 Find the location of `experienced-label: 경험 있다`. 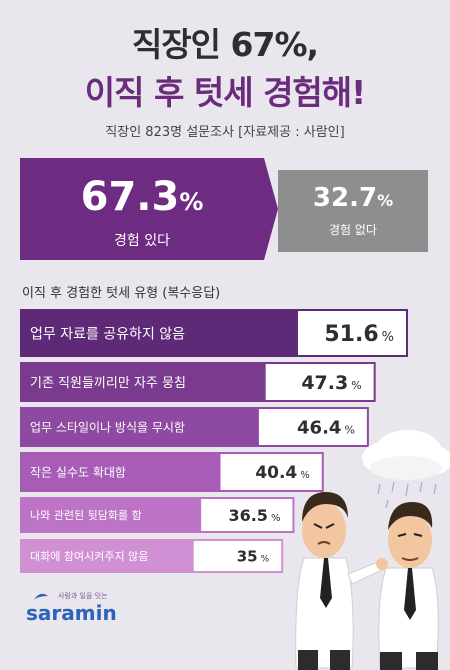

experienced-label: 경험 있다 is located at coordinates (142, 241).